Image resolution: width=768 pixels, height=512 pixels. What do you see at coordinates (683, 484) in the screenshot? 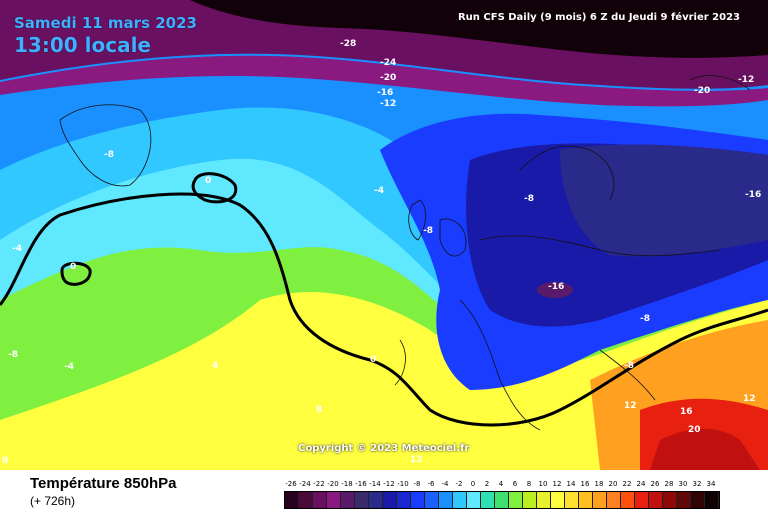
I see `legend-label: 30` at bounding box center [683, 484].